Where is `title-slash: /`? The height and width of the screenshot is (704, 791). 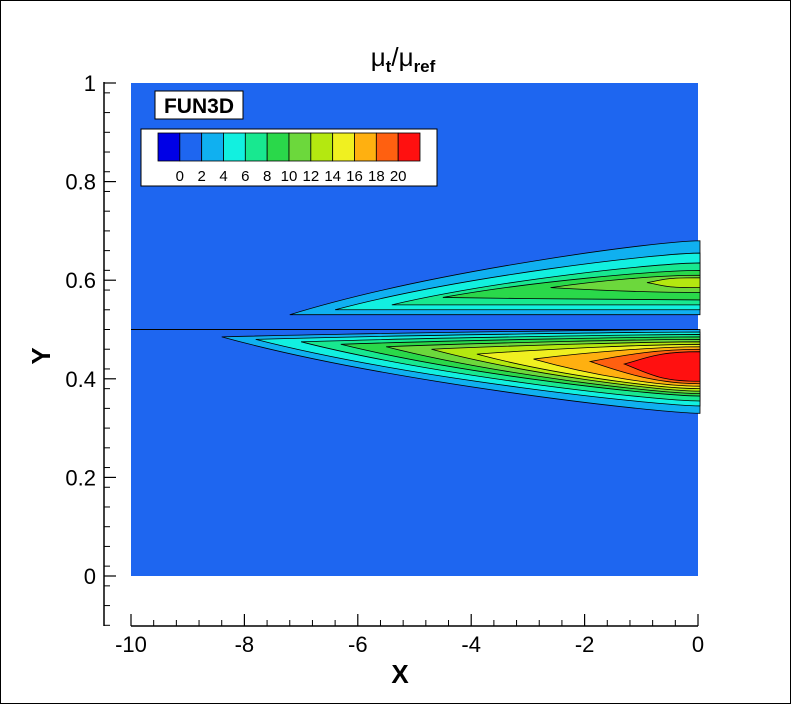
title-slash: / is located at coordinates (395, 57).